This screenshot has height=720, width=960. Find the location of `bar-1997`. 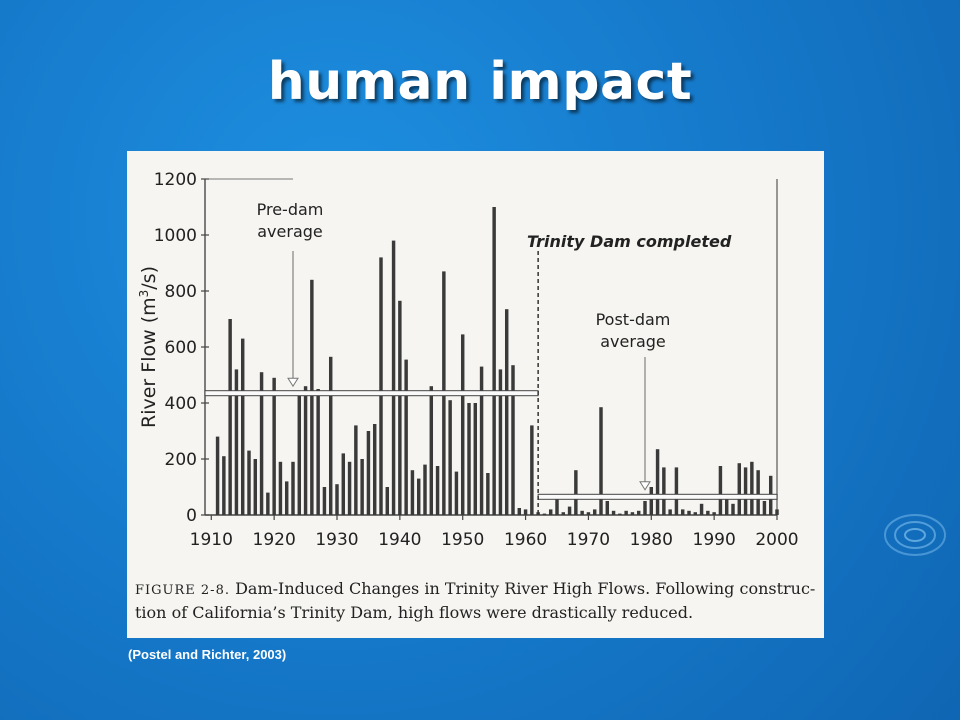

bar-1997 is located at coordinates (758, 492).